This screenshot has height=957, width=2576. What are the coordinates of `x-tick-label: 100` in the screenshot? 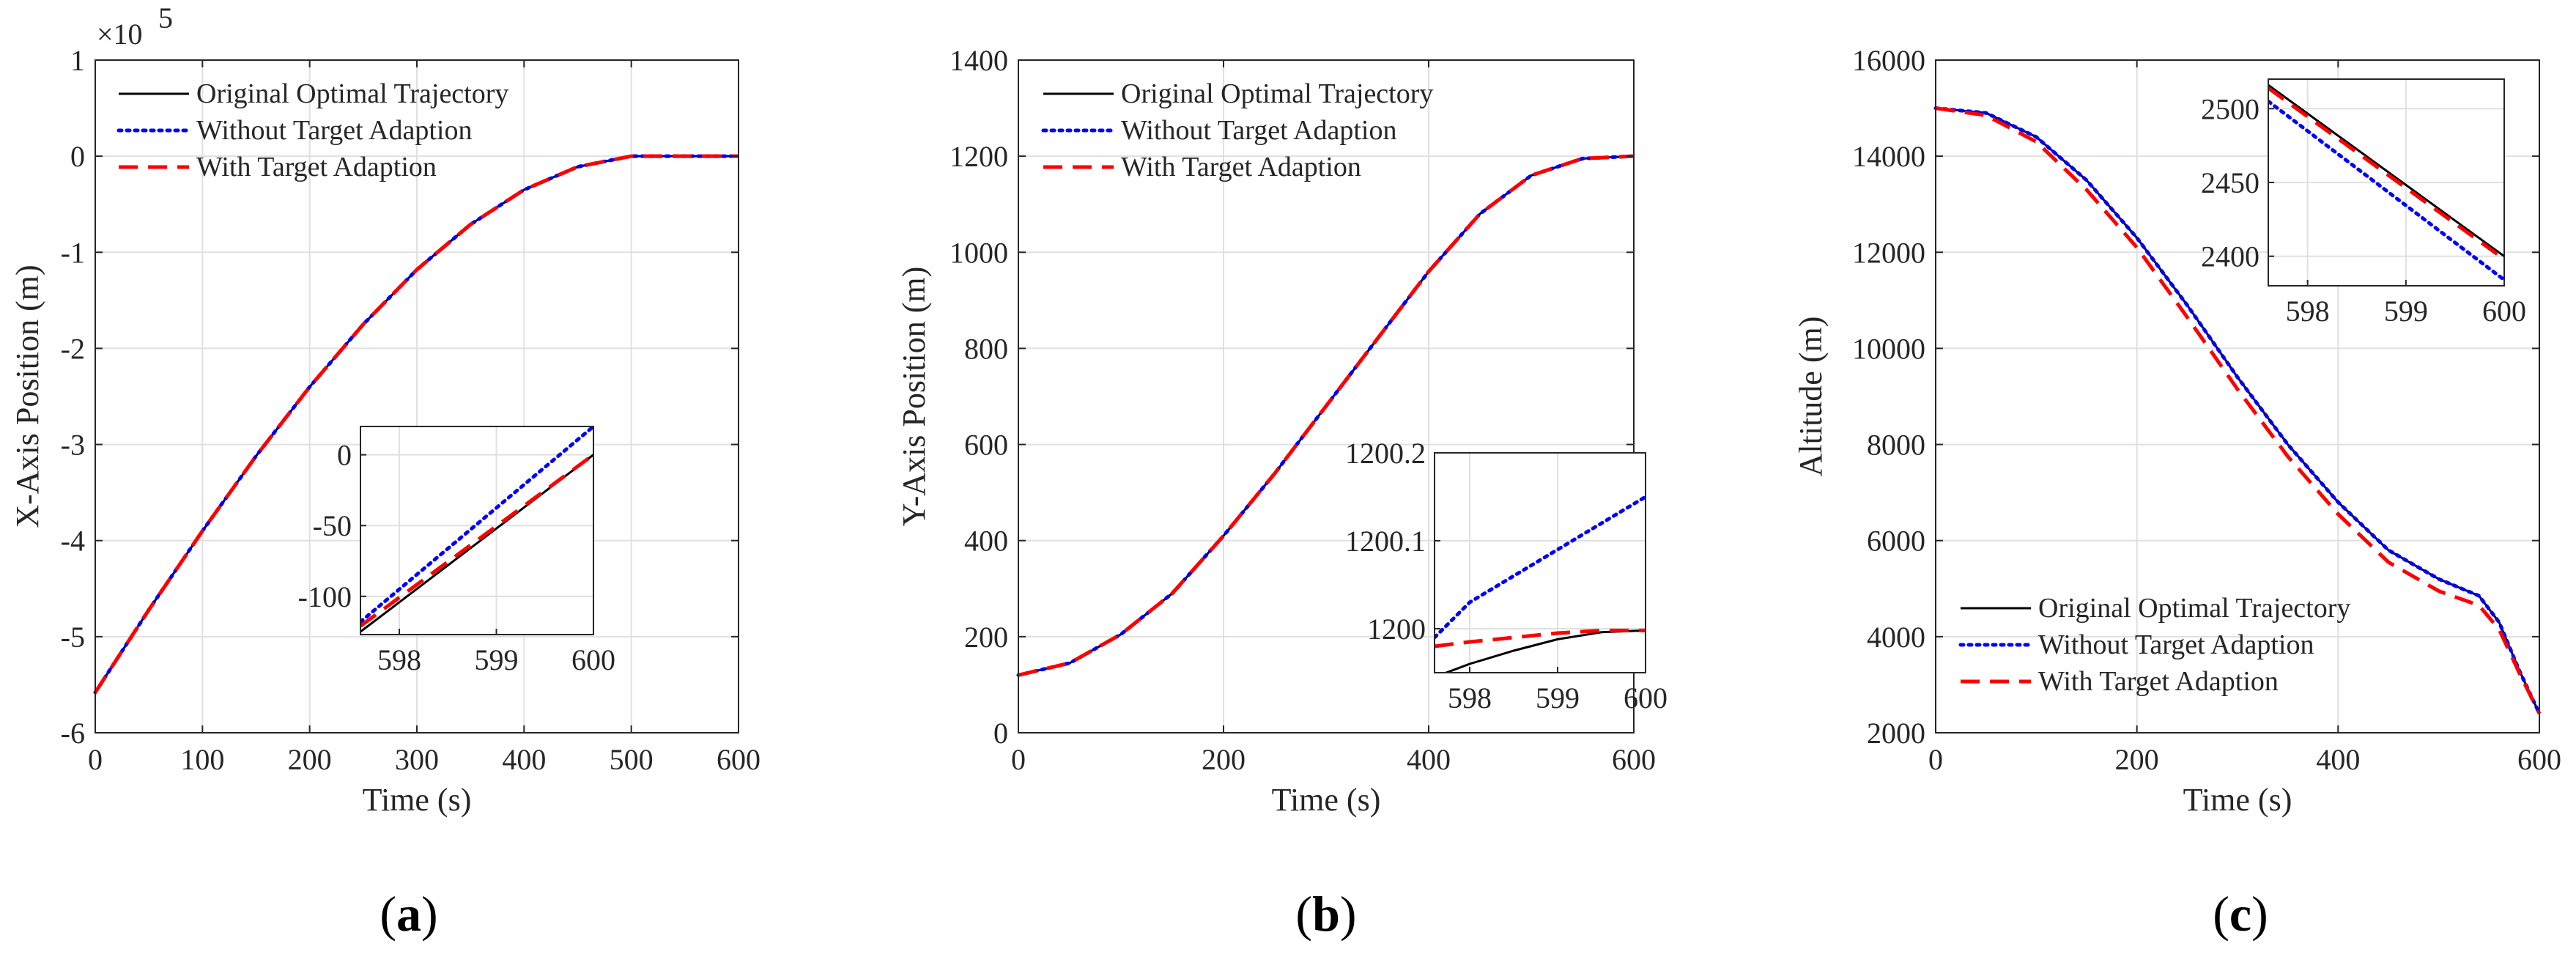 It's located at (202, 759).